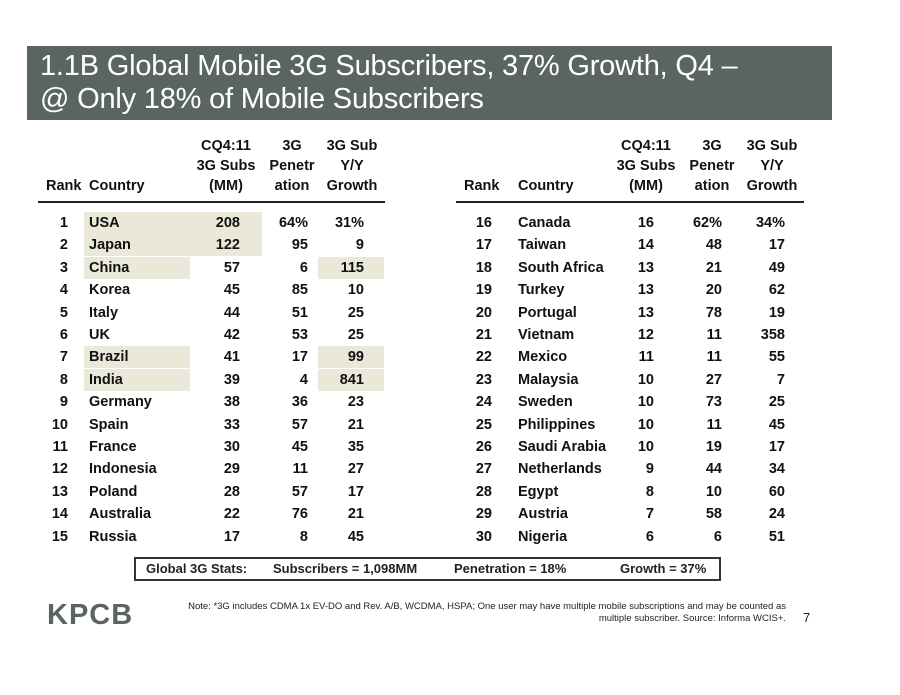 The image size is (900, 695). Describe the element at coordinates (137, 223) in the screenshot. I see `country-cell: USA` at that location.